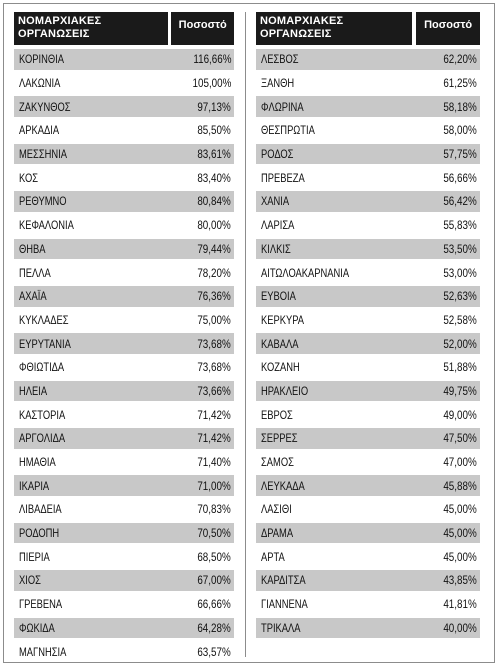 The image size is (499, 667). I want to click on percentage-value: 47,00%, so click(460, 462).